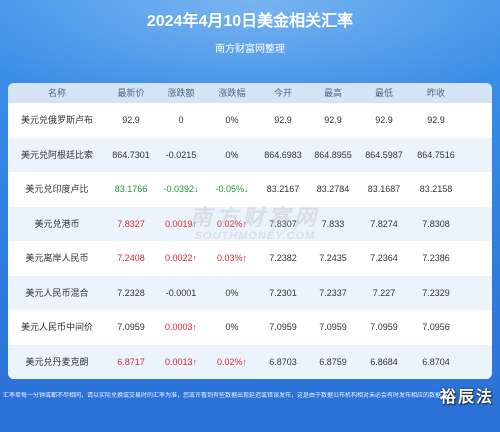 The height and width of the screenshot is (432, 500). I want to click on header-change: 涨跌额, so click(181, 93).